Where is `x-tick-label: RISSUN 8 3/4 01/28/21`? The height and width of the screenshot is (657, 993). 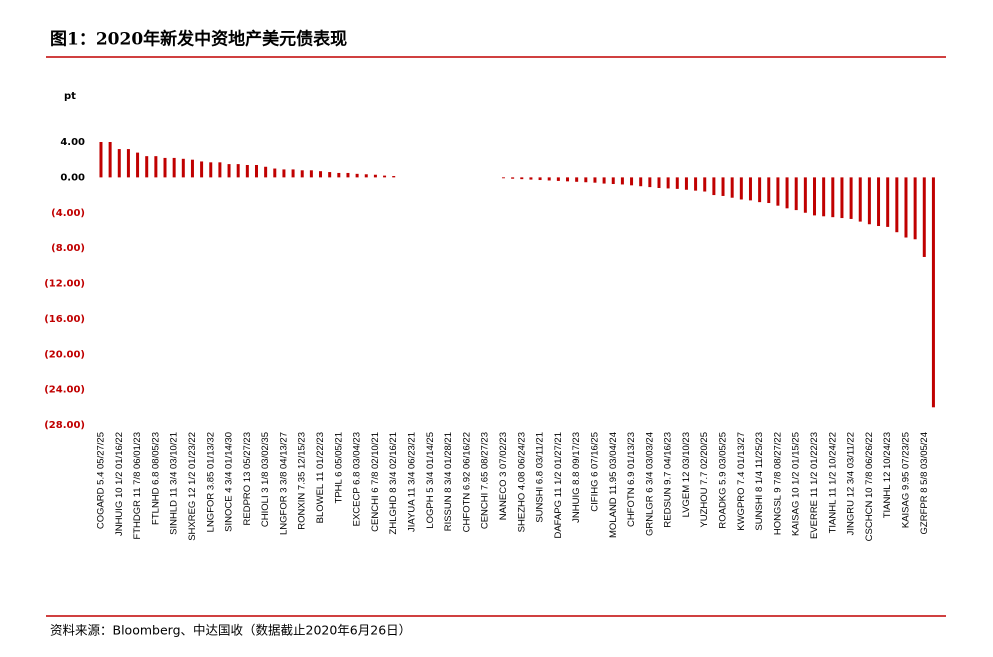 x-tick-label: RISSUN 8 3/4 01/28/21 is located at coordinates (448, 481).